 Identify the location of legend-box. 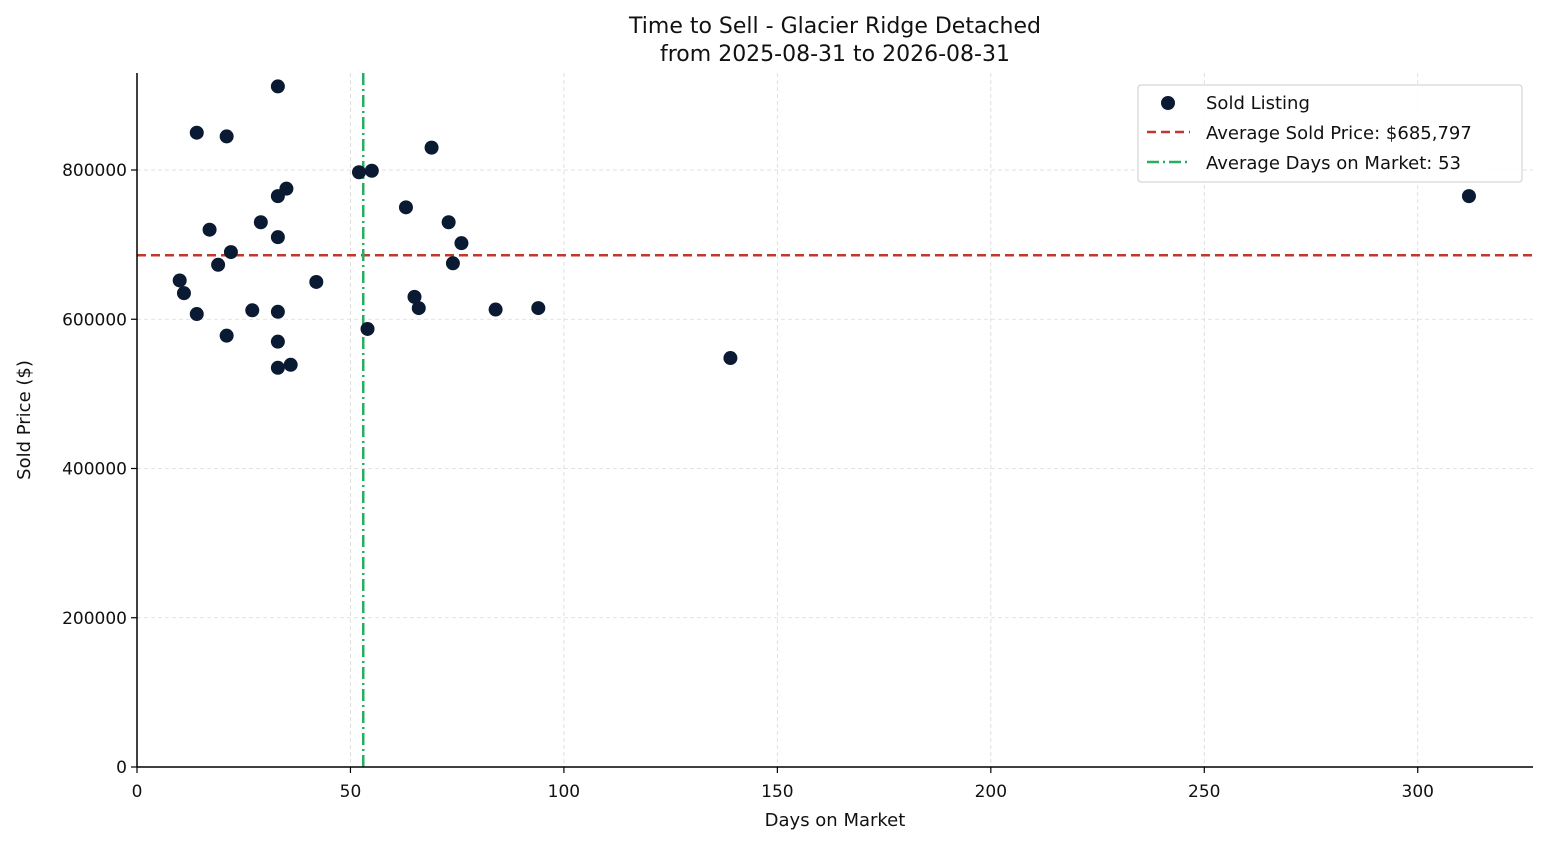
(1330, 133).